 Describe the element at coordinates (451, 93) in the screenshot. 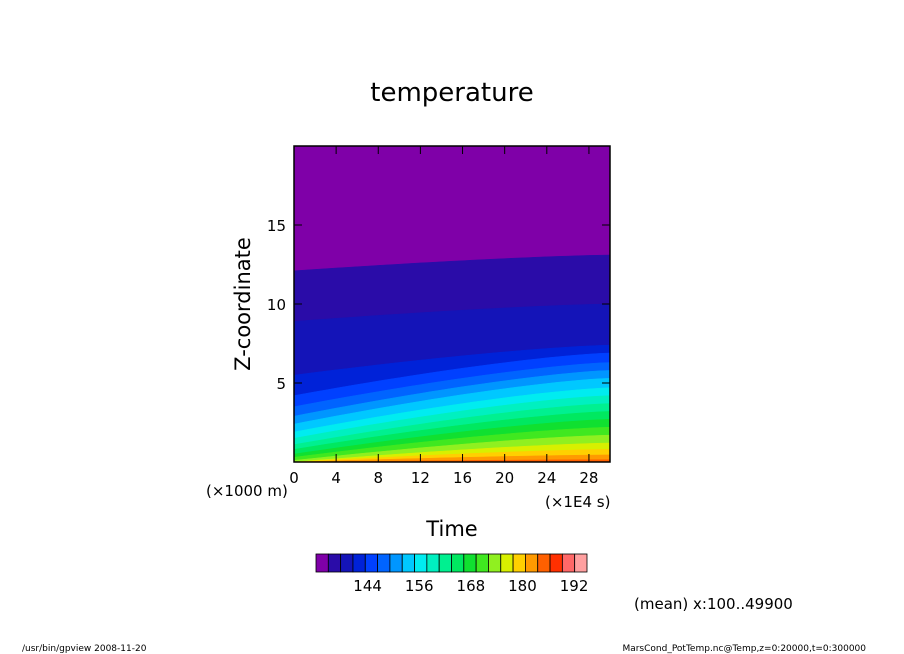

I see `chart-title: temperature` at that location.